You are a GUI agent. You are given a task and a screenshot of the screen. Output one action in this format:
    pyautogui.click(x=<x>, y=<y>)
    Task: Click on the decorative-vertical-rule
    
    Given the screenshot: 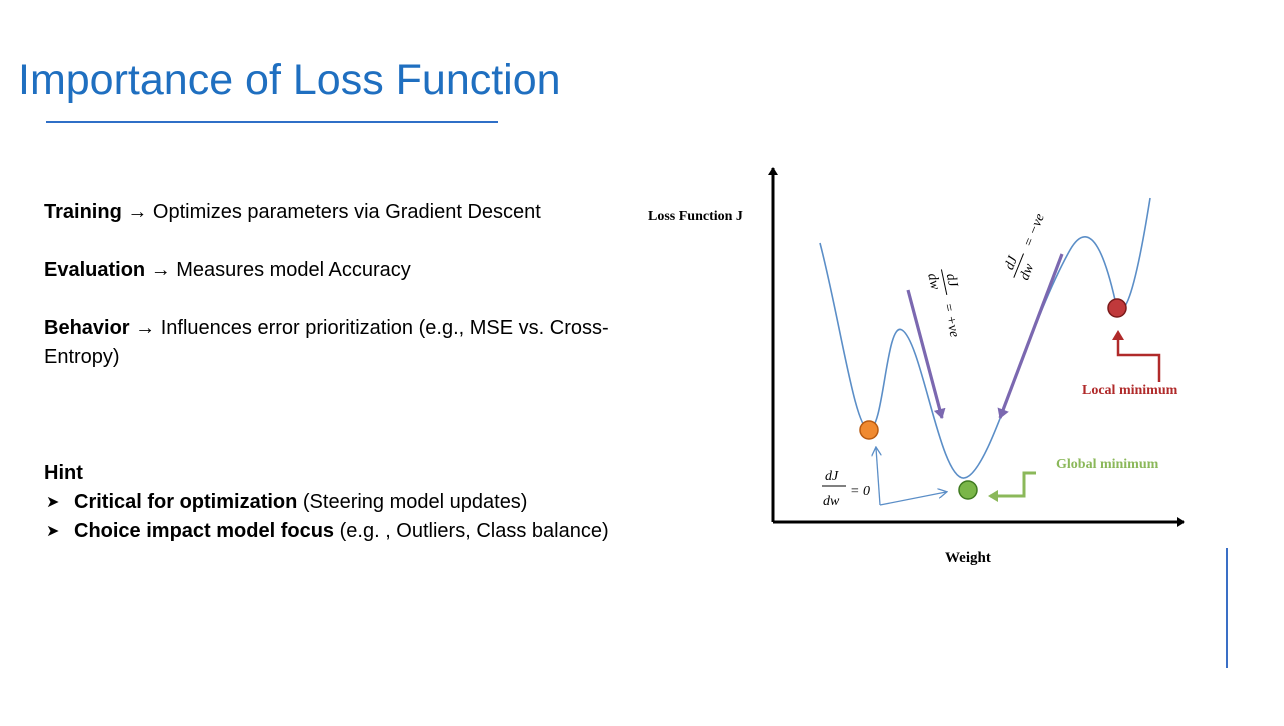 What is the action you would take?
    pyautogui.click(x=1227, y=608)
    